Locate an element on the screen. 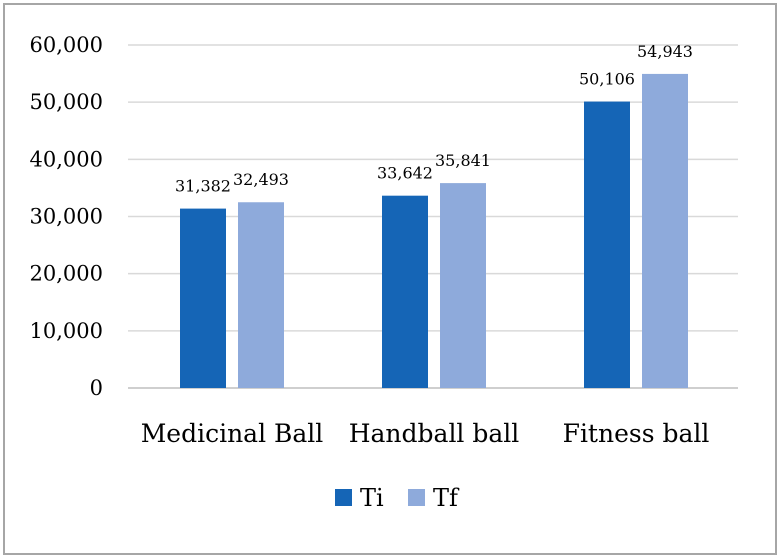  x-category-label: Handball ball is located at coordinates (434, 433).